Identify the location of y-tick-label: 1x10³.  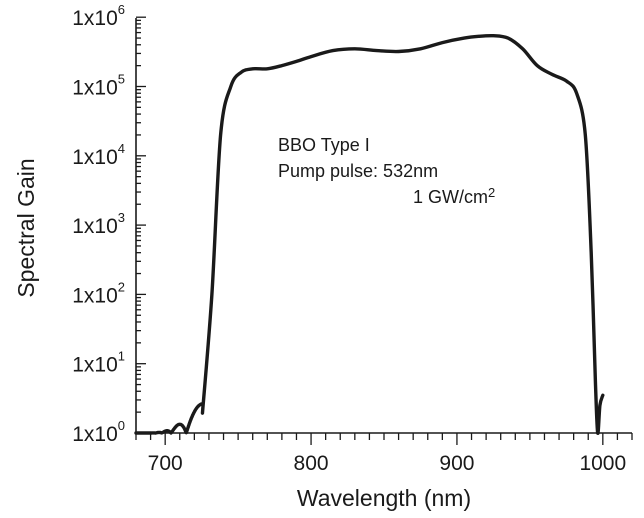
(98, 224).